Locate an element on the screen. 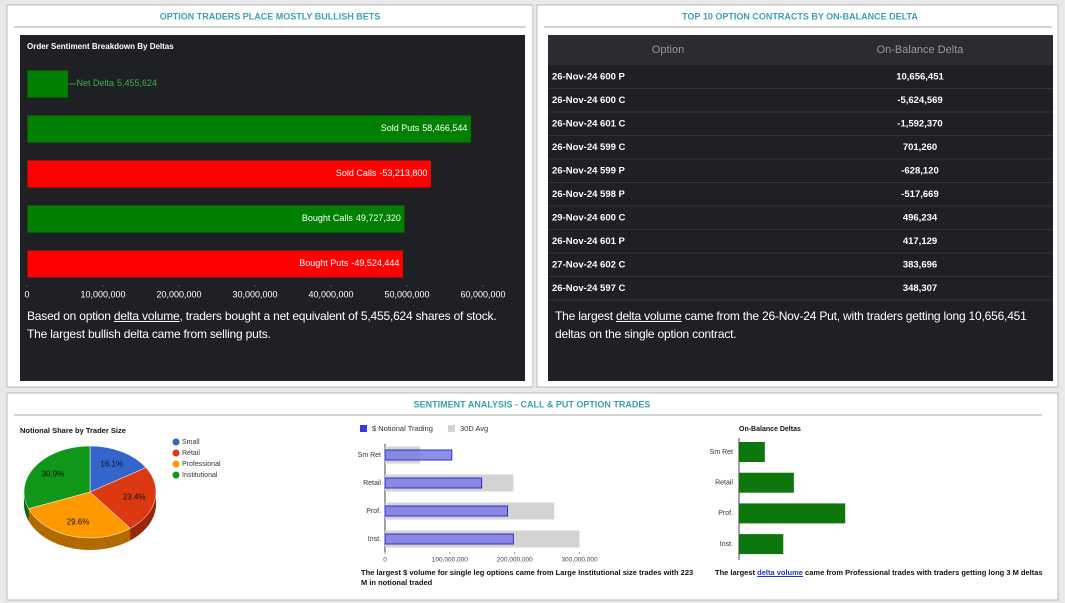 Image resolution: width=1065 pixels, height=603 pixels. bar-label: Bought Calls 49,727,320 is located at coordinates (351, 218).